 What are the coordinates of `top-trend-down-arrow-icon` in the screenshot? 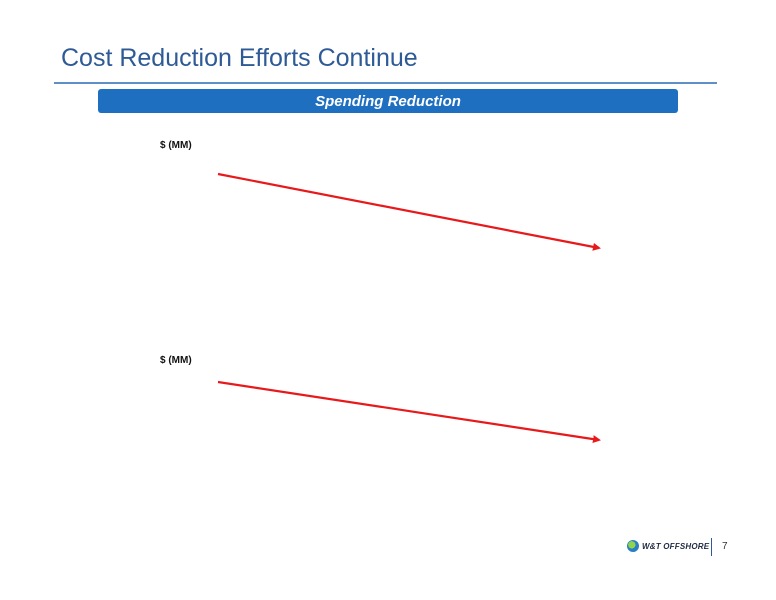 It's located at (409, 211).